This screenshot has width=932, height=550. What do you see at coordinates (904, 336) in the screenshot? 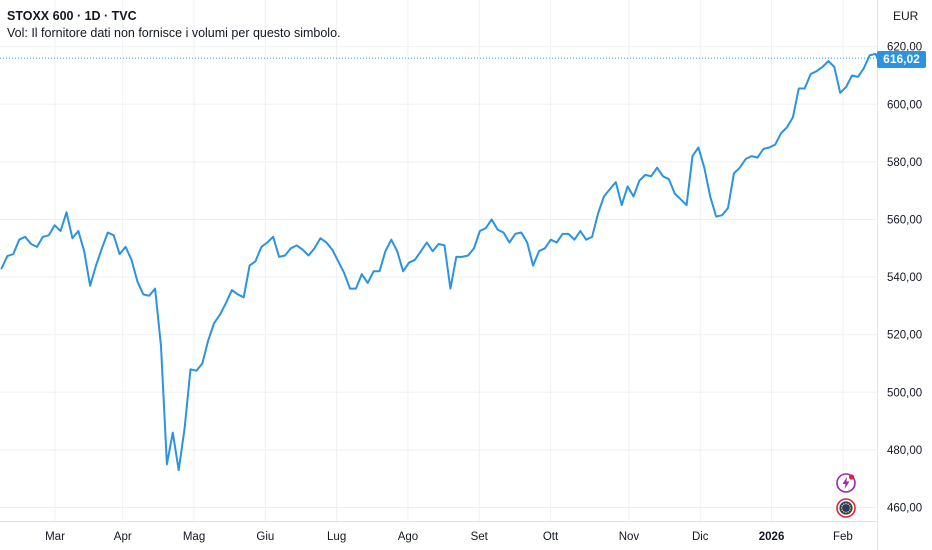
I see `y-tick-label: 520,00` at bounding box center [904, 336].